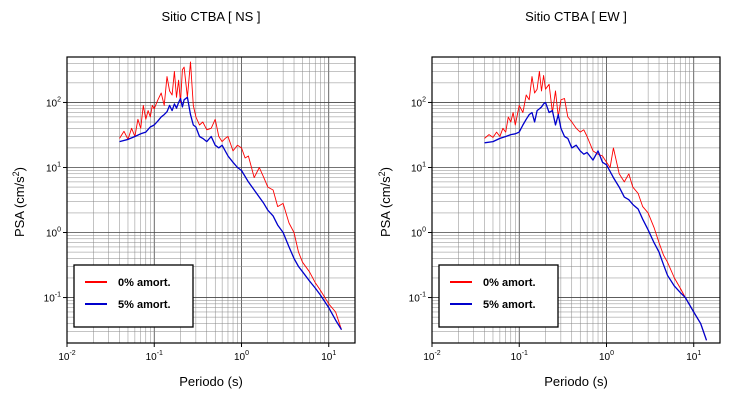 The image size is (730, 400). What do you see at coordinates (211, 16) in the screenshot?
I see `chart-title: Sitio CTBA [ NS ]` at bounding box center [211, 16].